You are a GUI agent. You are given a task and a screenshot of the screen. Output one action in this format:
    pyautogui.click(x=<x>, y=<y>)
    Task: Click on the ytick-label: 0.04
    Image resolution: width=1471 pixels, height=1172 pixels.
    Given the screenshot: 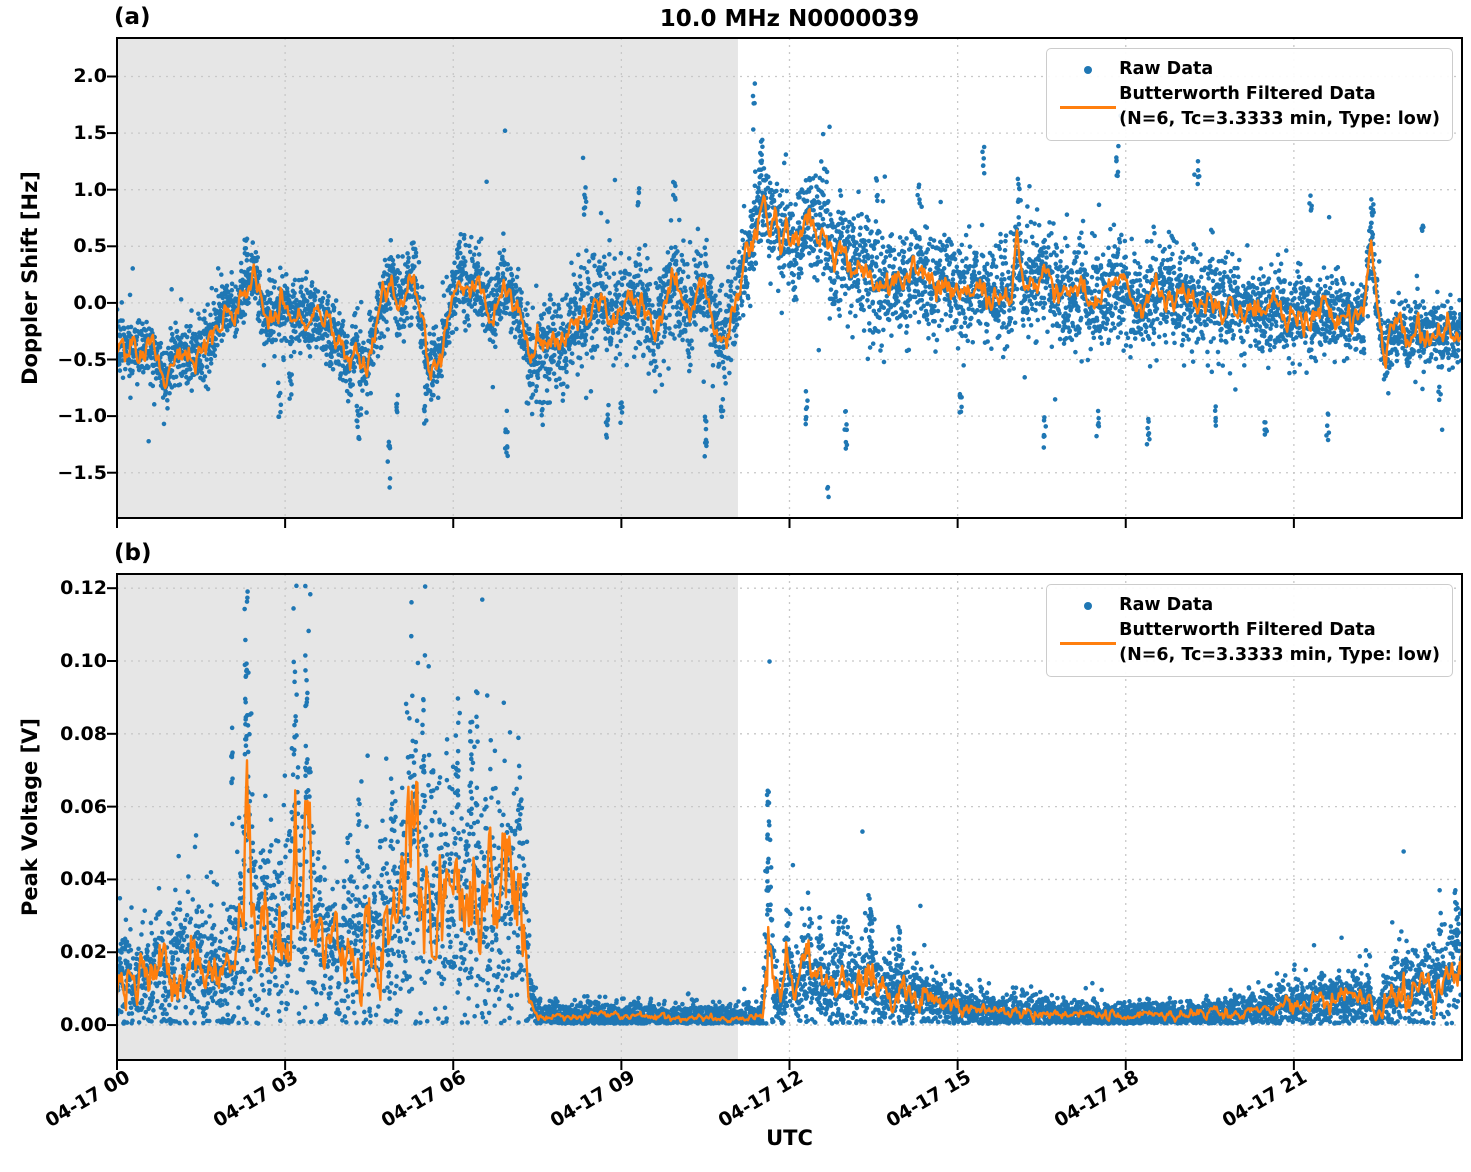 What is the action you would take?
    pyautogui.click(x=83, y=879)
    